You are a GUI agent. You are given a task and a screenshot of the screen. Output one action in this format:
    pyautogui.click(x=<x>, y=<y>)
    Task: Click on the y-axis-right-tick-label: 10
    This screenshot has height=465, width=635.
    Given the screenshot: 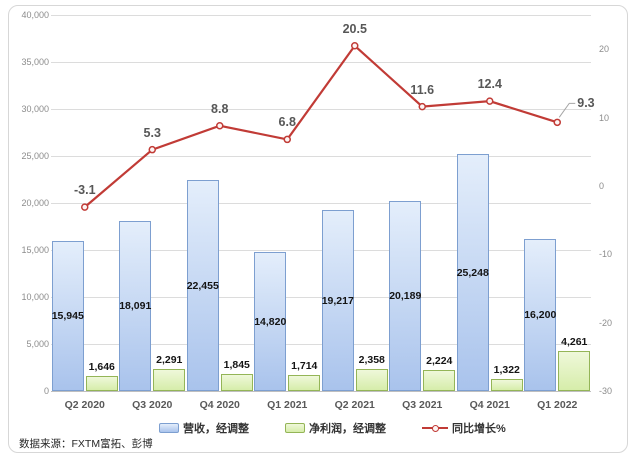 What is the action you would take?
    pyautogui.click(x=604, y=117)
    